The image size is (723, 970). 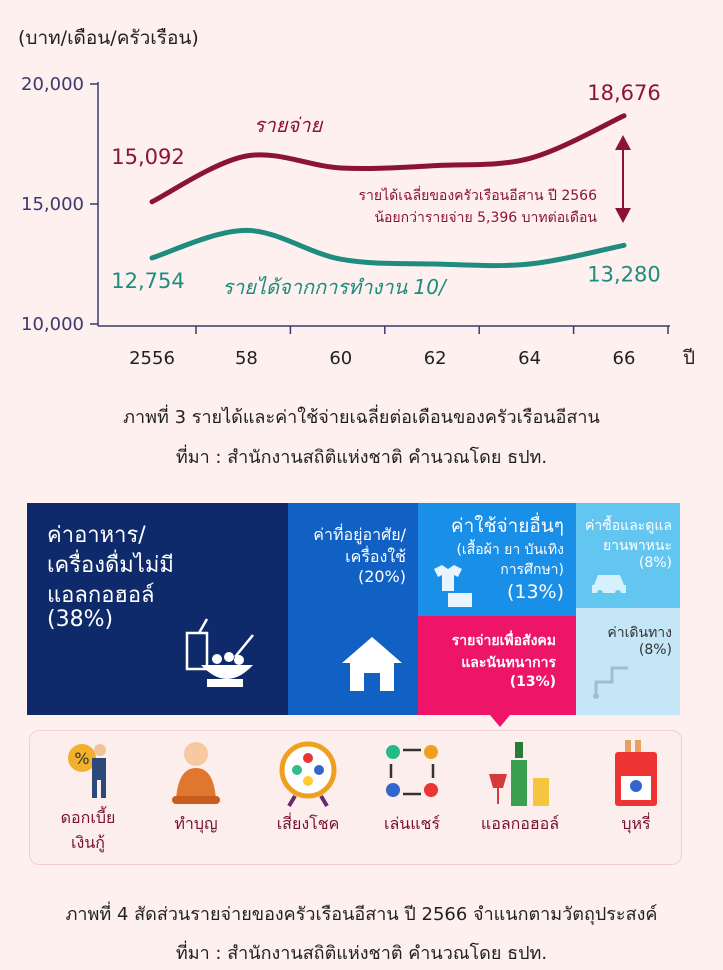 I want to click on alcohol-icon, so click(x=519, y=774).